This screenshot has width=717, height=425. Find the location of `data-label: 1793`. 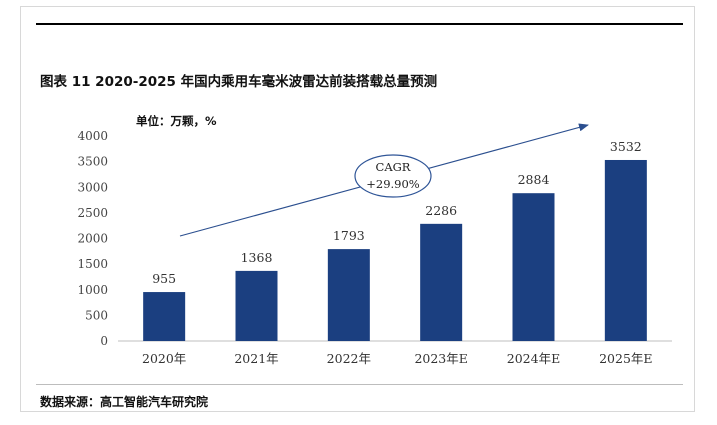

data-label: 1793 is located at coordinates (349, 235).